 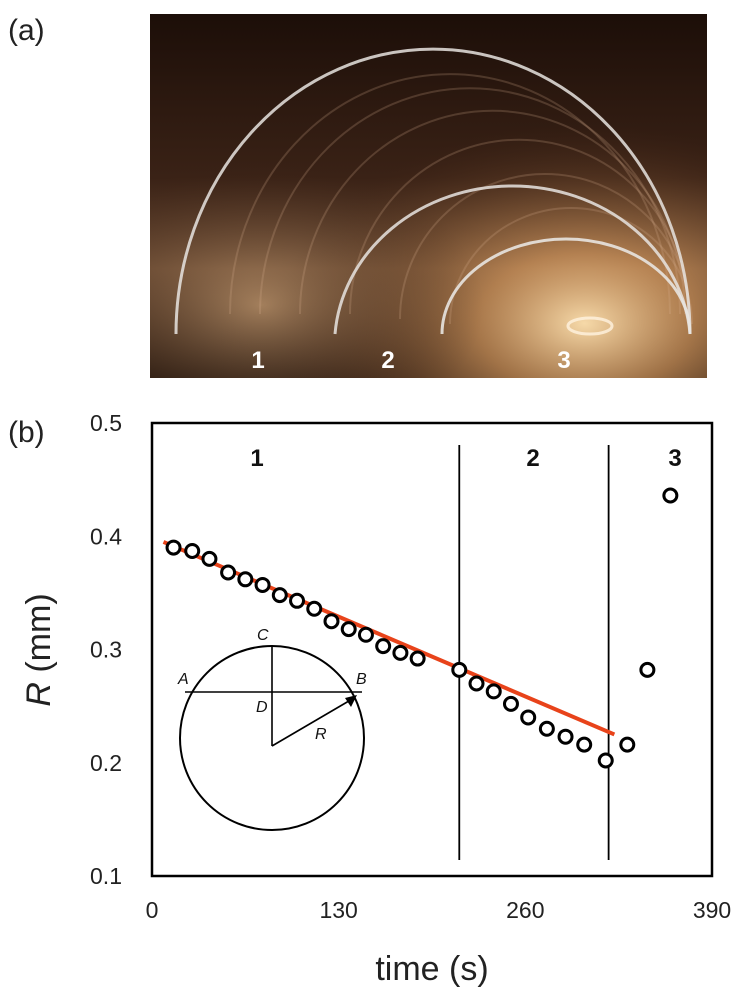 What do you see at coordinates (183, 679) in the screenshot?
I see `inset-label-a: A` at bounding box center [183, 679].